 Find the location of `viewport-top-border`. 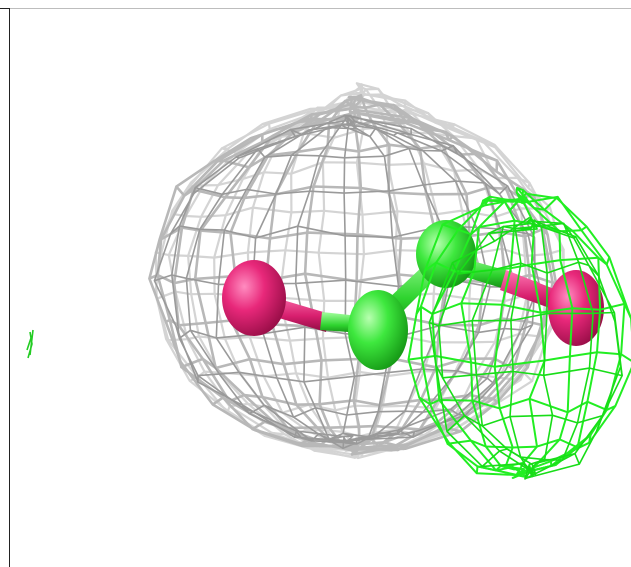

viewport-top-border is located at coordinates (320, 8).